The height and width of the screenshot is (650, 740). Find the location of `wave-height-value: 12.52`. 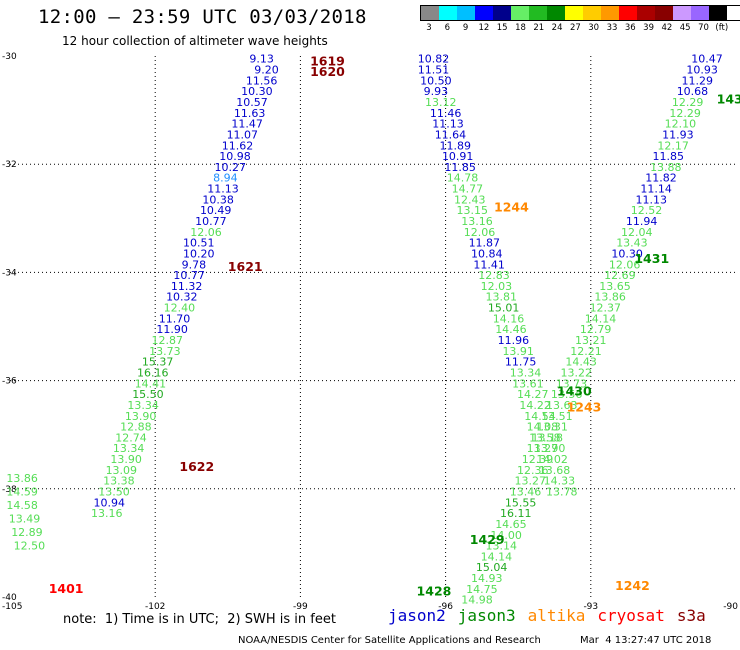

wave-height-value: 12.52 is located at coordinates (647, 210).